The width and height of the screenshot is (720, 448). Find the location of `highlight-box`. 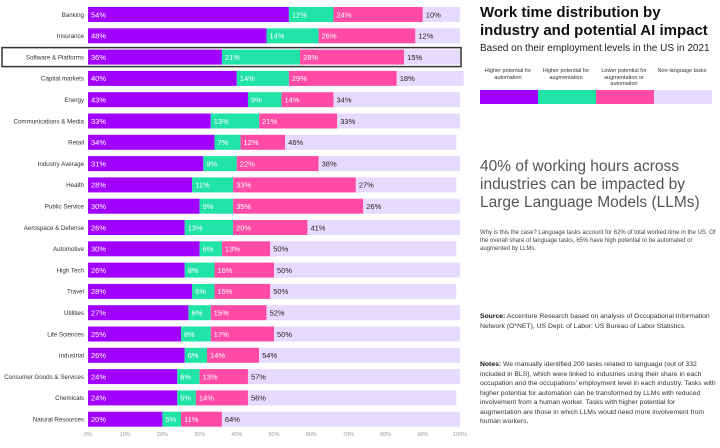

highlight-box is located at coordinates (231, 57).